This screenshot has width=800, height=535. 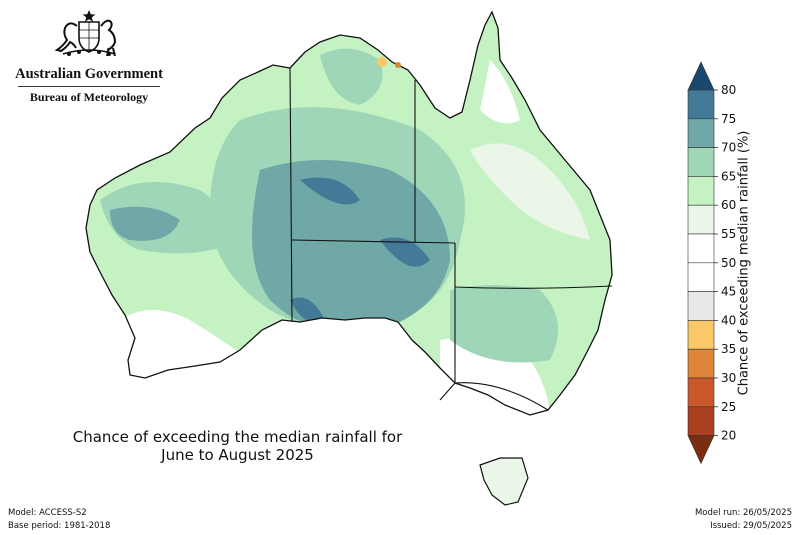 I want to click on base-period: Base period: 1981-2018, so click(x=59, y=526).